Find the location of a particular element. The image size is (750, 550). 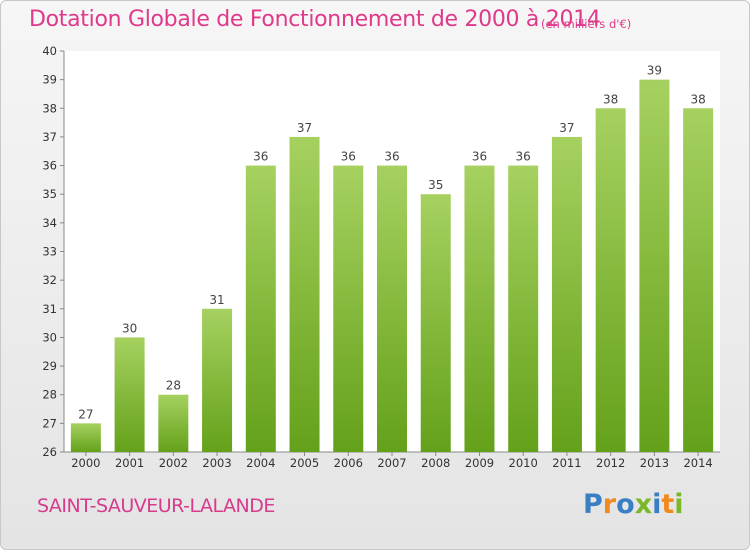

y-tick-label: 36 is located at coordinates (49, 166).